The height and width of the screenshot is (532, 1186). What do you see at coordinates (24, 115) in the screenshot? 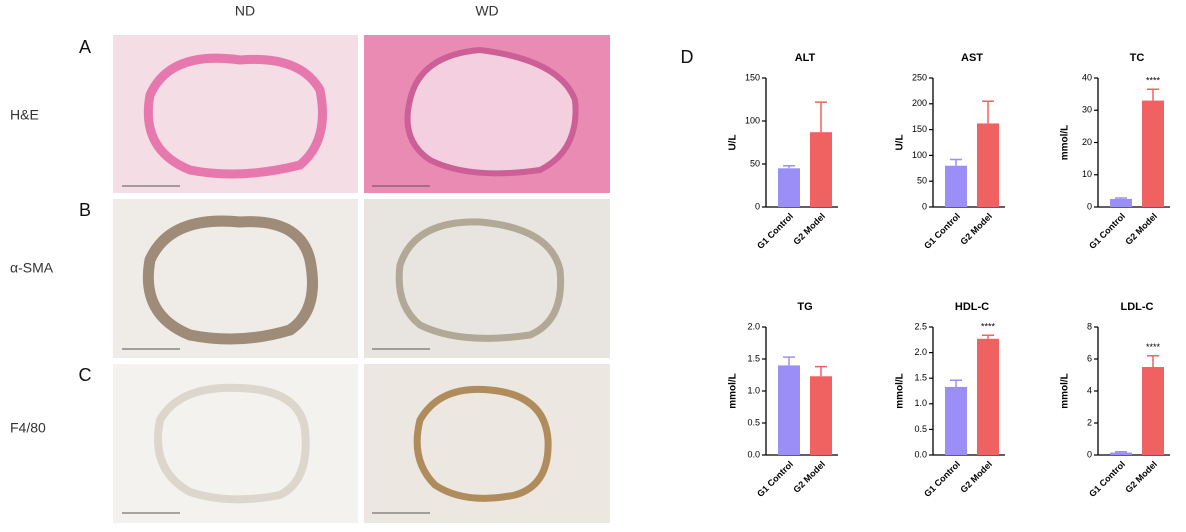
I see `row-label: H&E` at bounding box center [24, 115].